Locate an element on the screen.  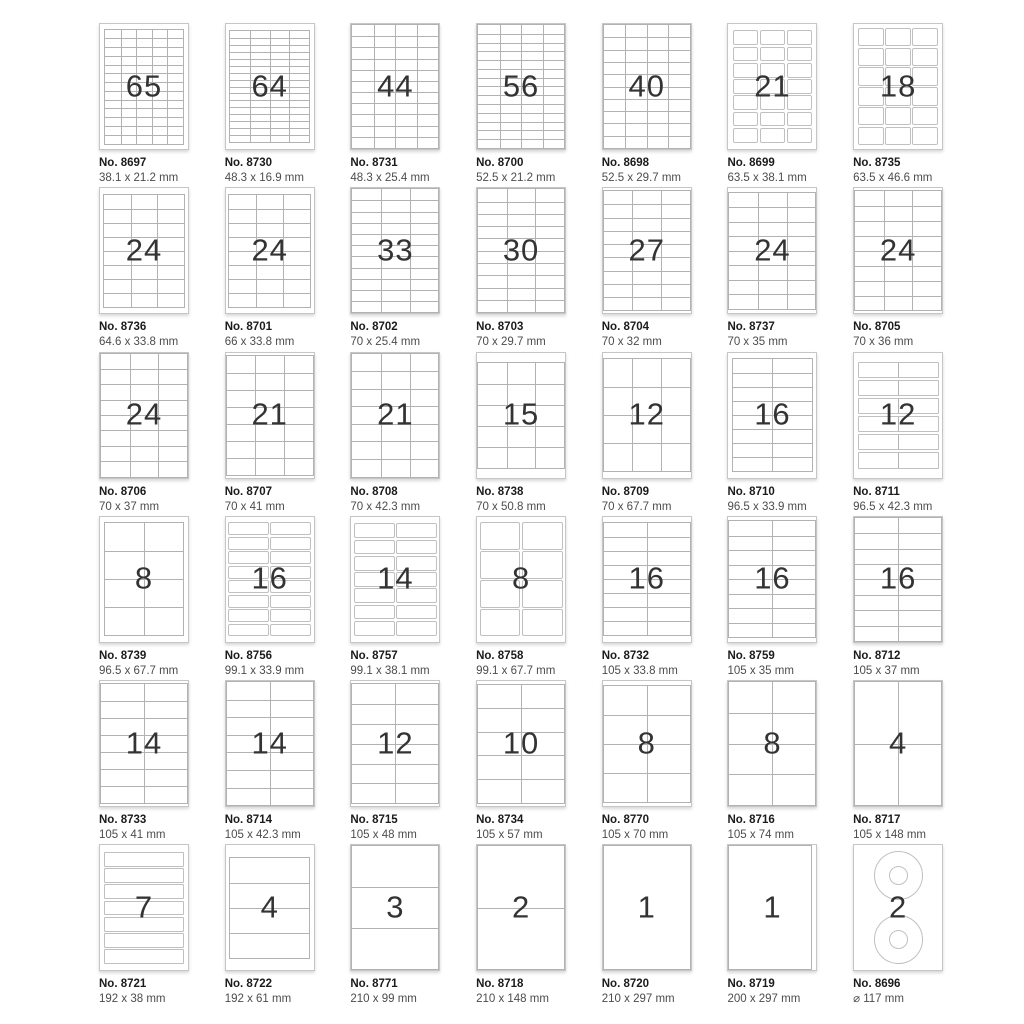
product-card: 15 No. 8738 70 x 50.8 mm is located at coordinates (539, 433).